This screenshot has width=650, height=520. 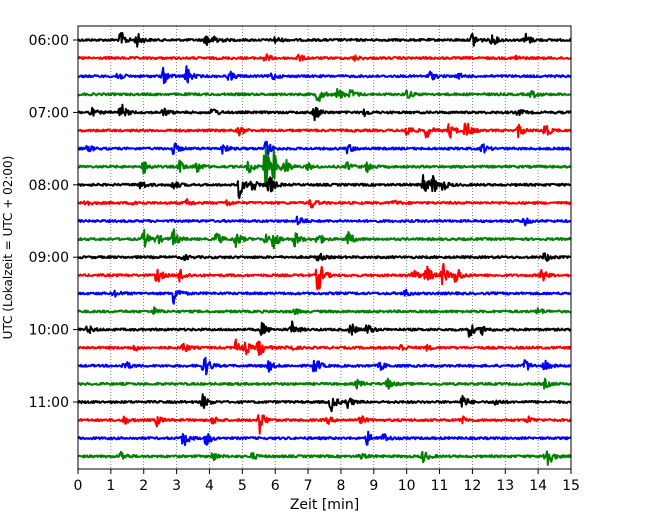 What do you see at coordinates (407, 486) in the screenshot?
I see `x-tick-label: 10` at bounding box center [407, 486].